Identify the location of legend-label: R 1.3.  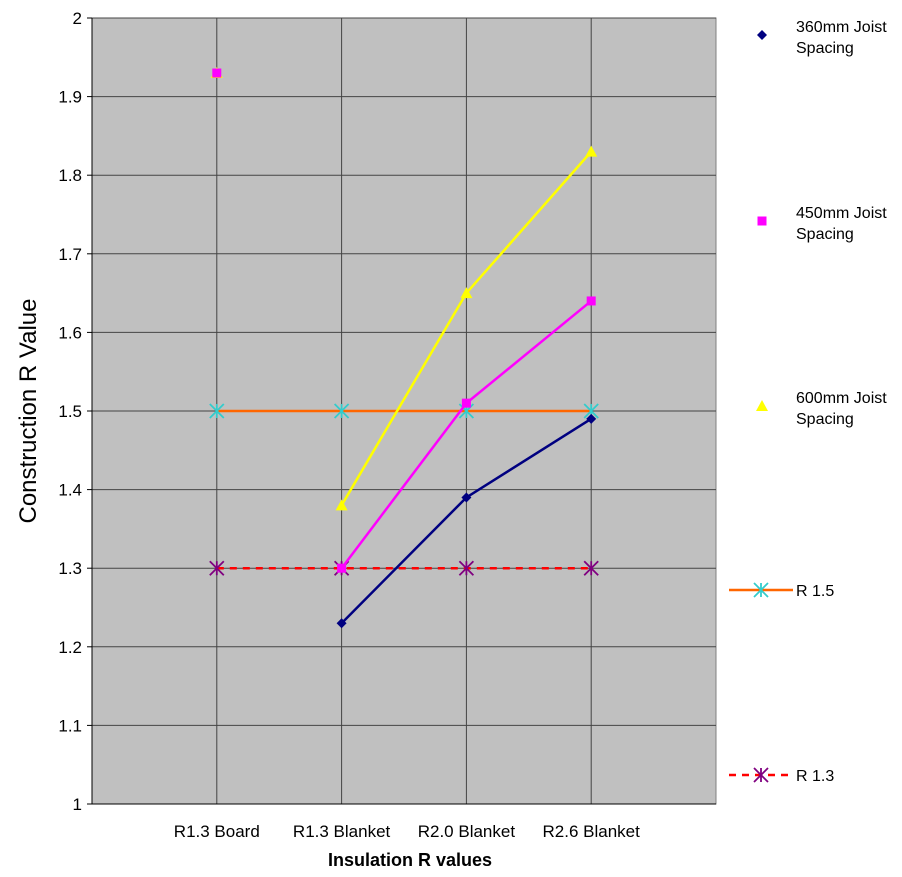
(815, 776).